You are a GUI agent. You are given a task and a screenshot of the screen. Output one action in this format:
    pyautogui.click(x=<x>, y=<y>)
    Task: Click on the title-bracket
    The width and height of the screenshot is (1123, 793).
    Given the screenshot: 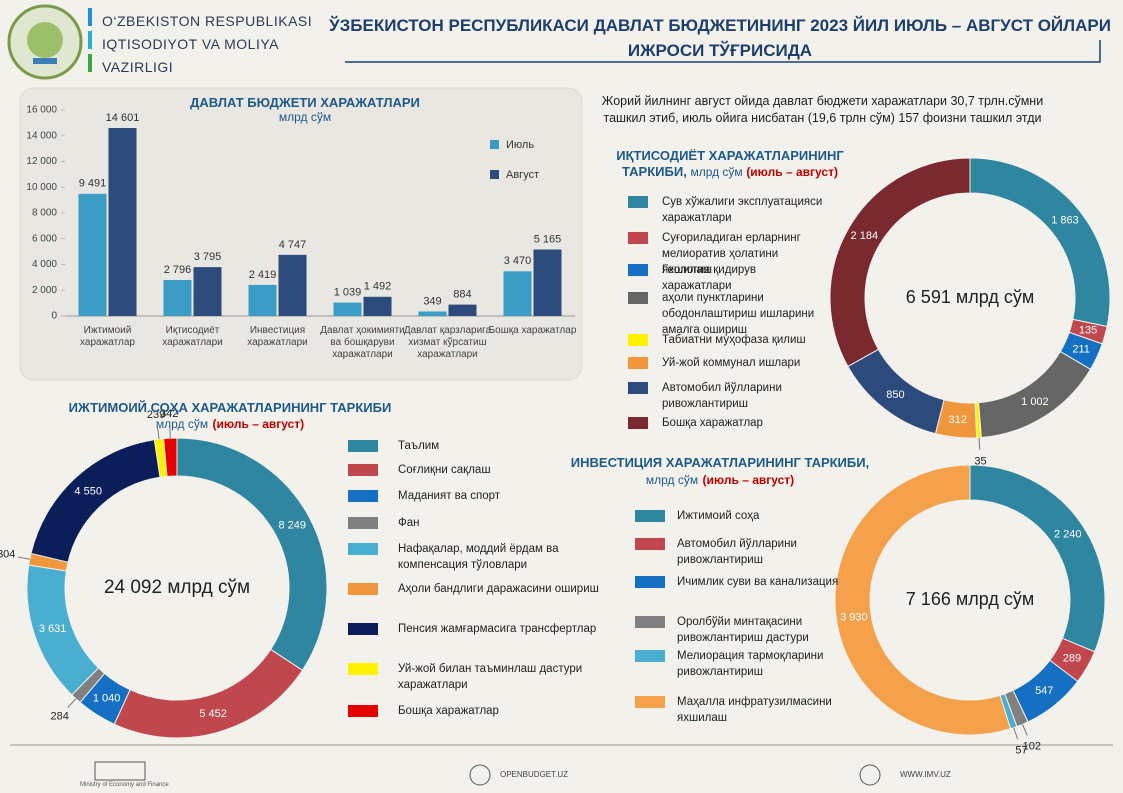 What is the action you would take?
    pyautogui.click(x=723, y=51)
    